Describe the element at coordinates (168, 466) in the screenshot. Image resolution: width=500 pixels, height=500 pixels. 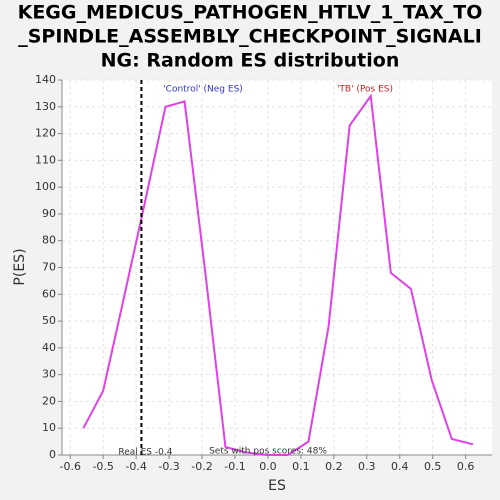
I see `x-tick-label: -0.3` at that location.